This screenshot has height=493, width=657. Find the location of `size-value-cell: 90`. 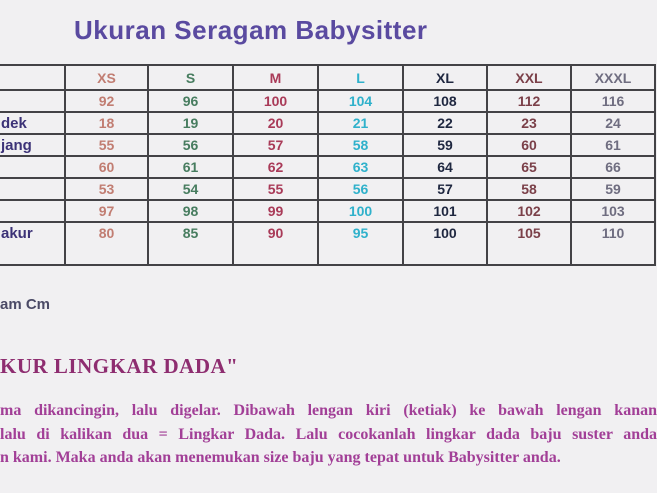

size-value-cell: 90 is located at coordinates (275, 243).